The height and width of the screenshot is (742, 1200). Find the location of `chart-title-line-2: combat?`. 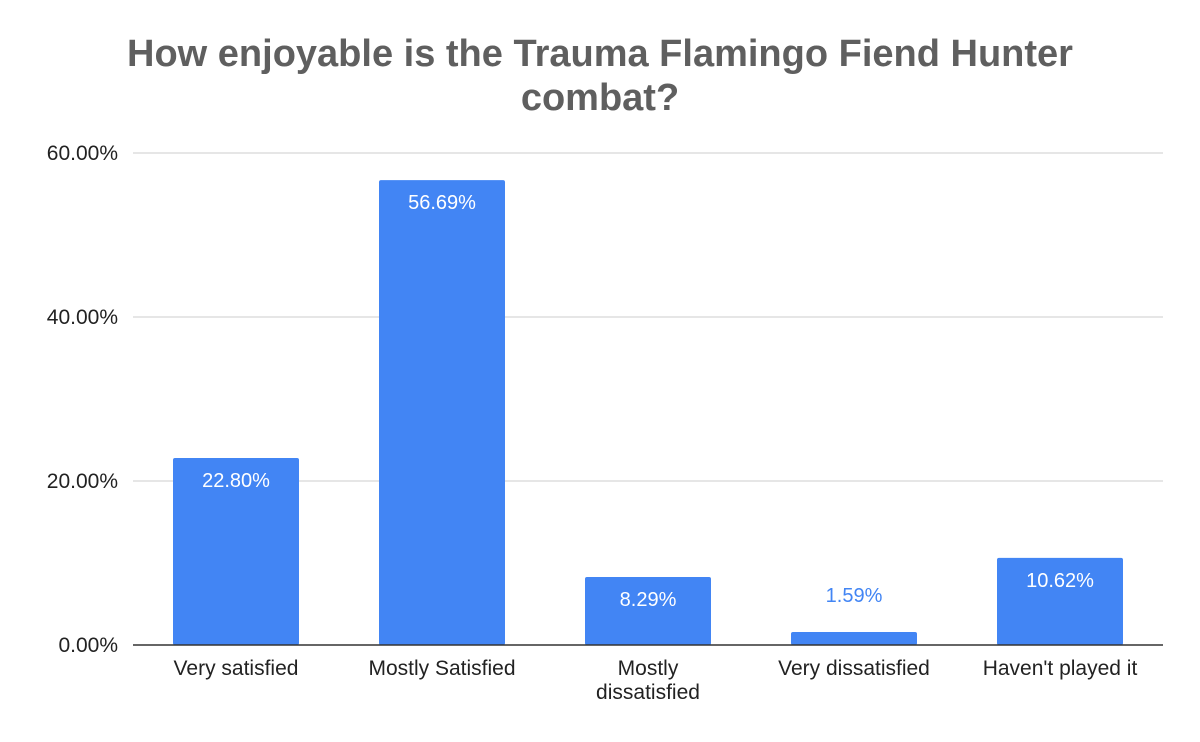

chart-title-line-2: combat? is located at coordinates (600, 98).